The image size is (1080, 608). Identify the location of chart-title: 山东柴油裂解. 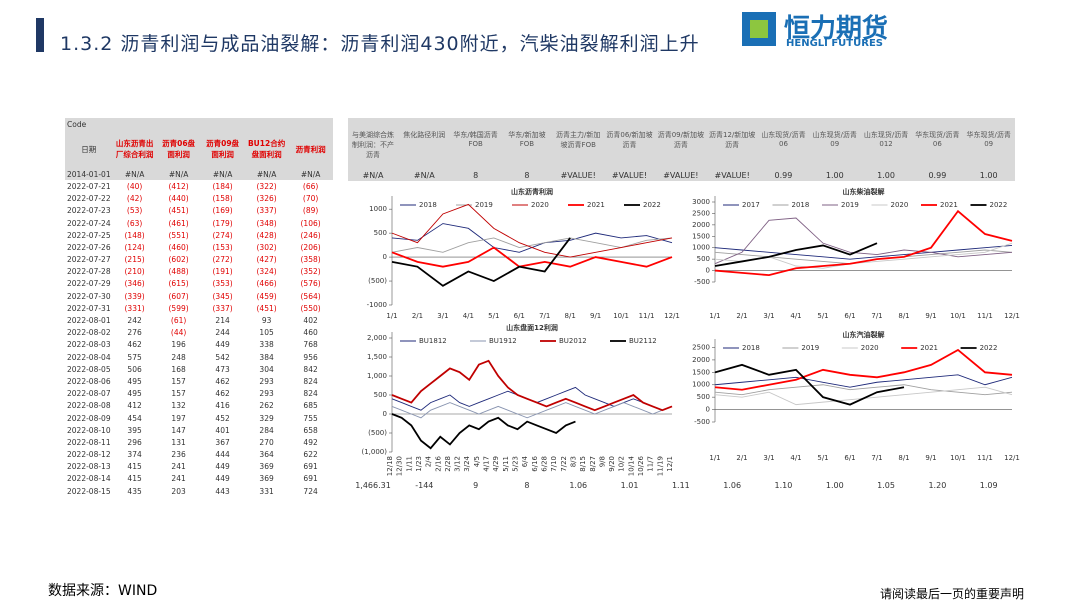
(864, 191).